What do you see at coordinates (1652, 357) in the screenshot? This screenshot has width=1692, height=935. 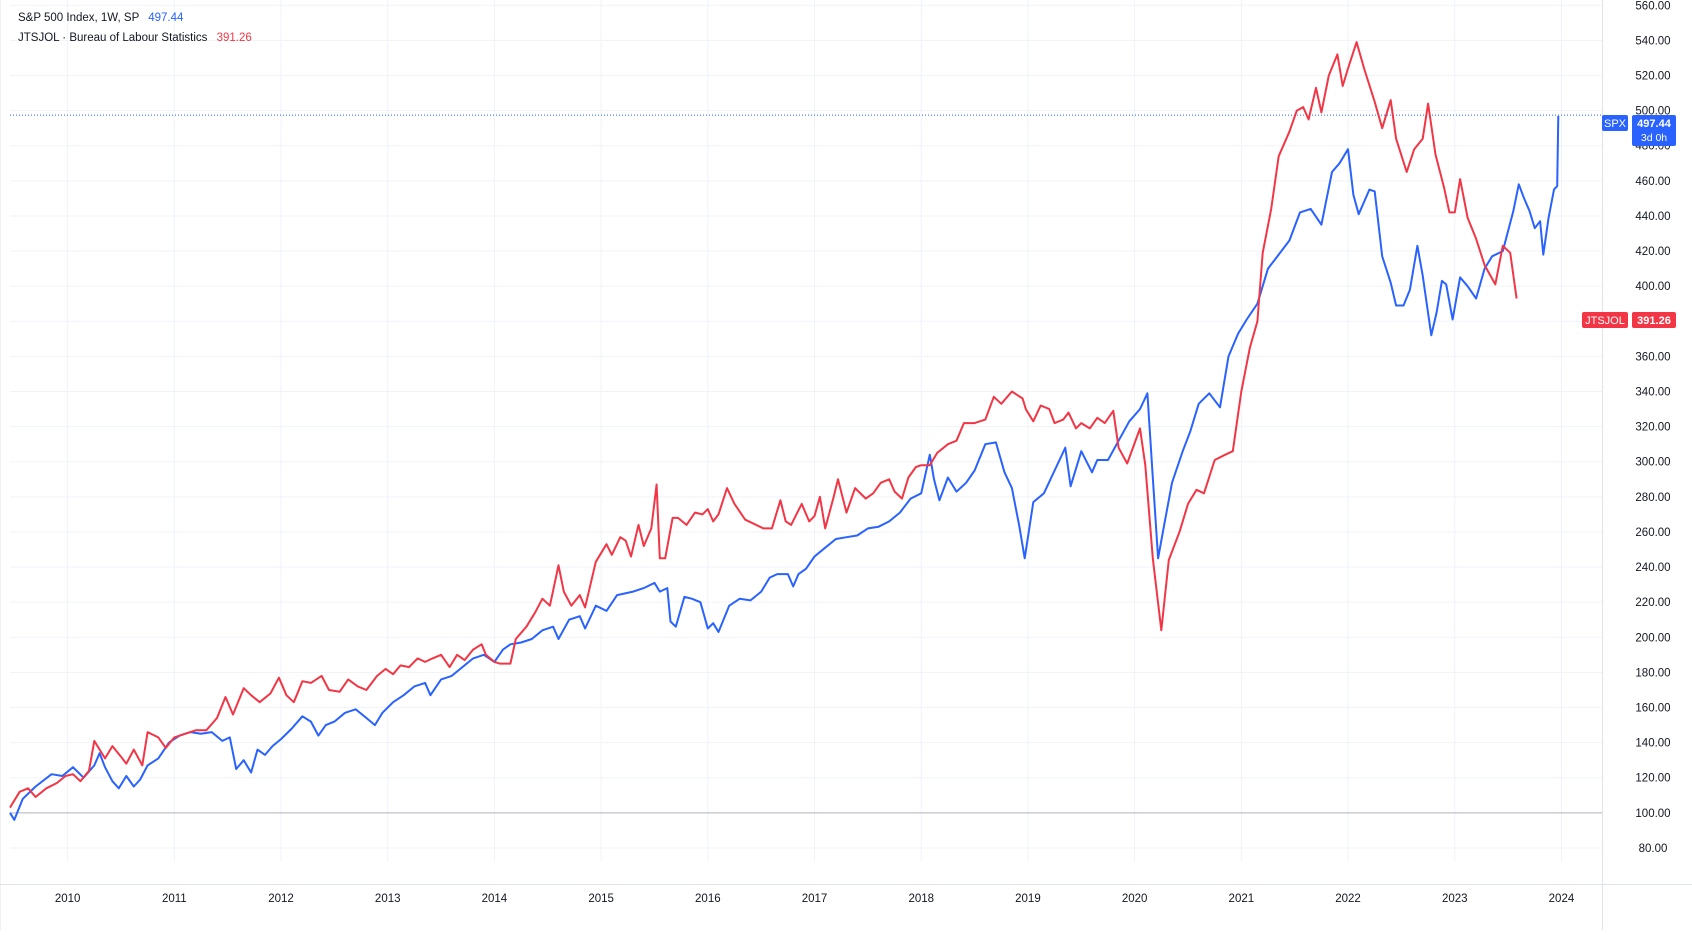 I see `y-tick-label: 360.00` at bounding box center [1652, 357].